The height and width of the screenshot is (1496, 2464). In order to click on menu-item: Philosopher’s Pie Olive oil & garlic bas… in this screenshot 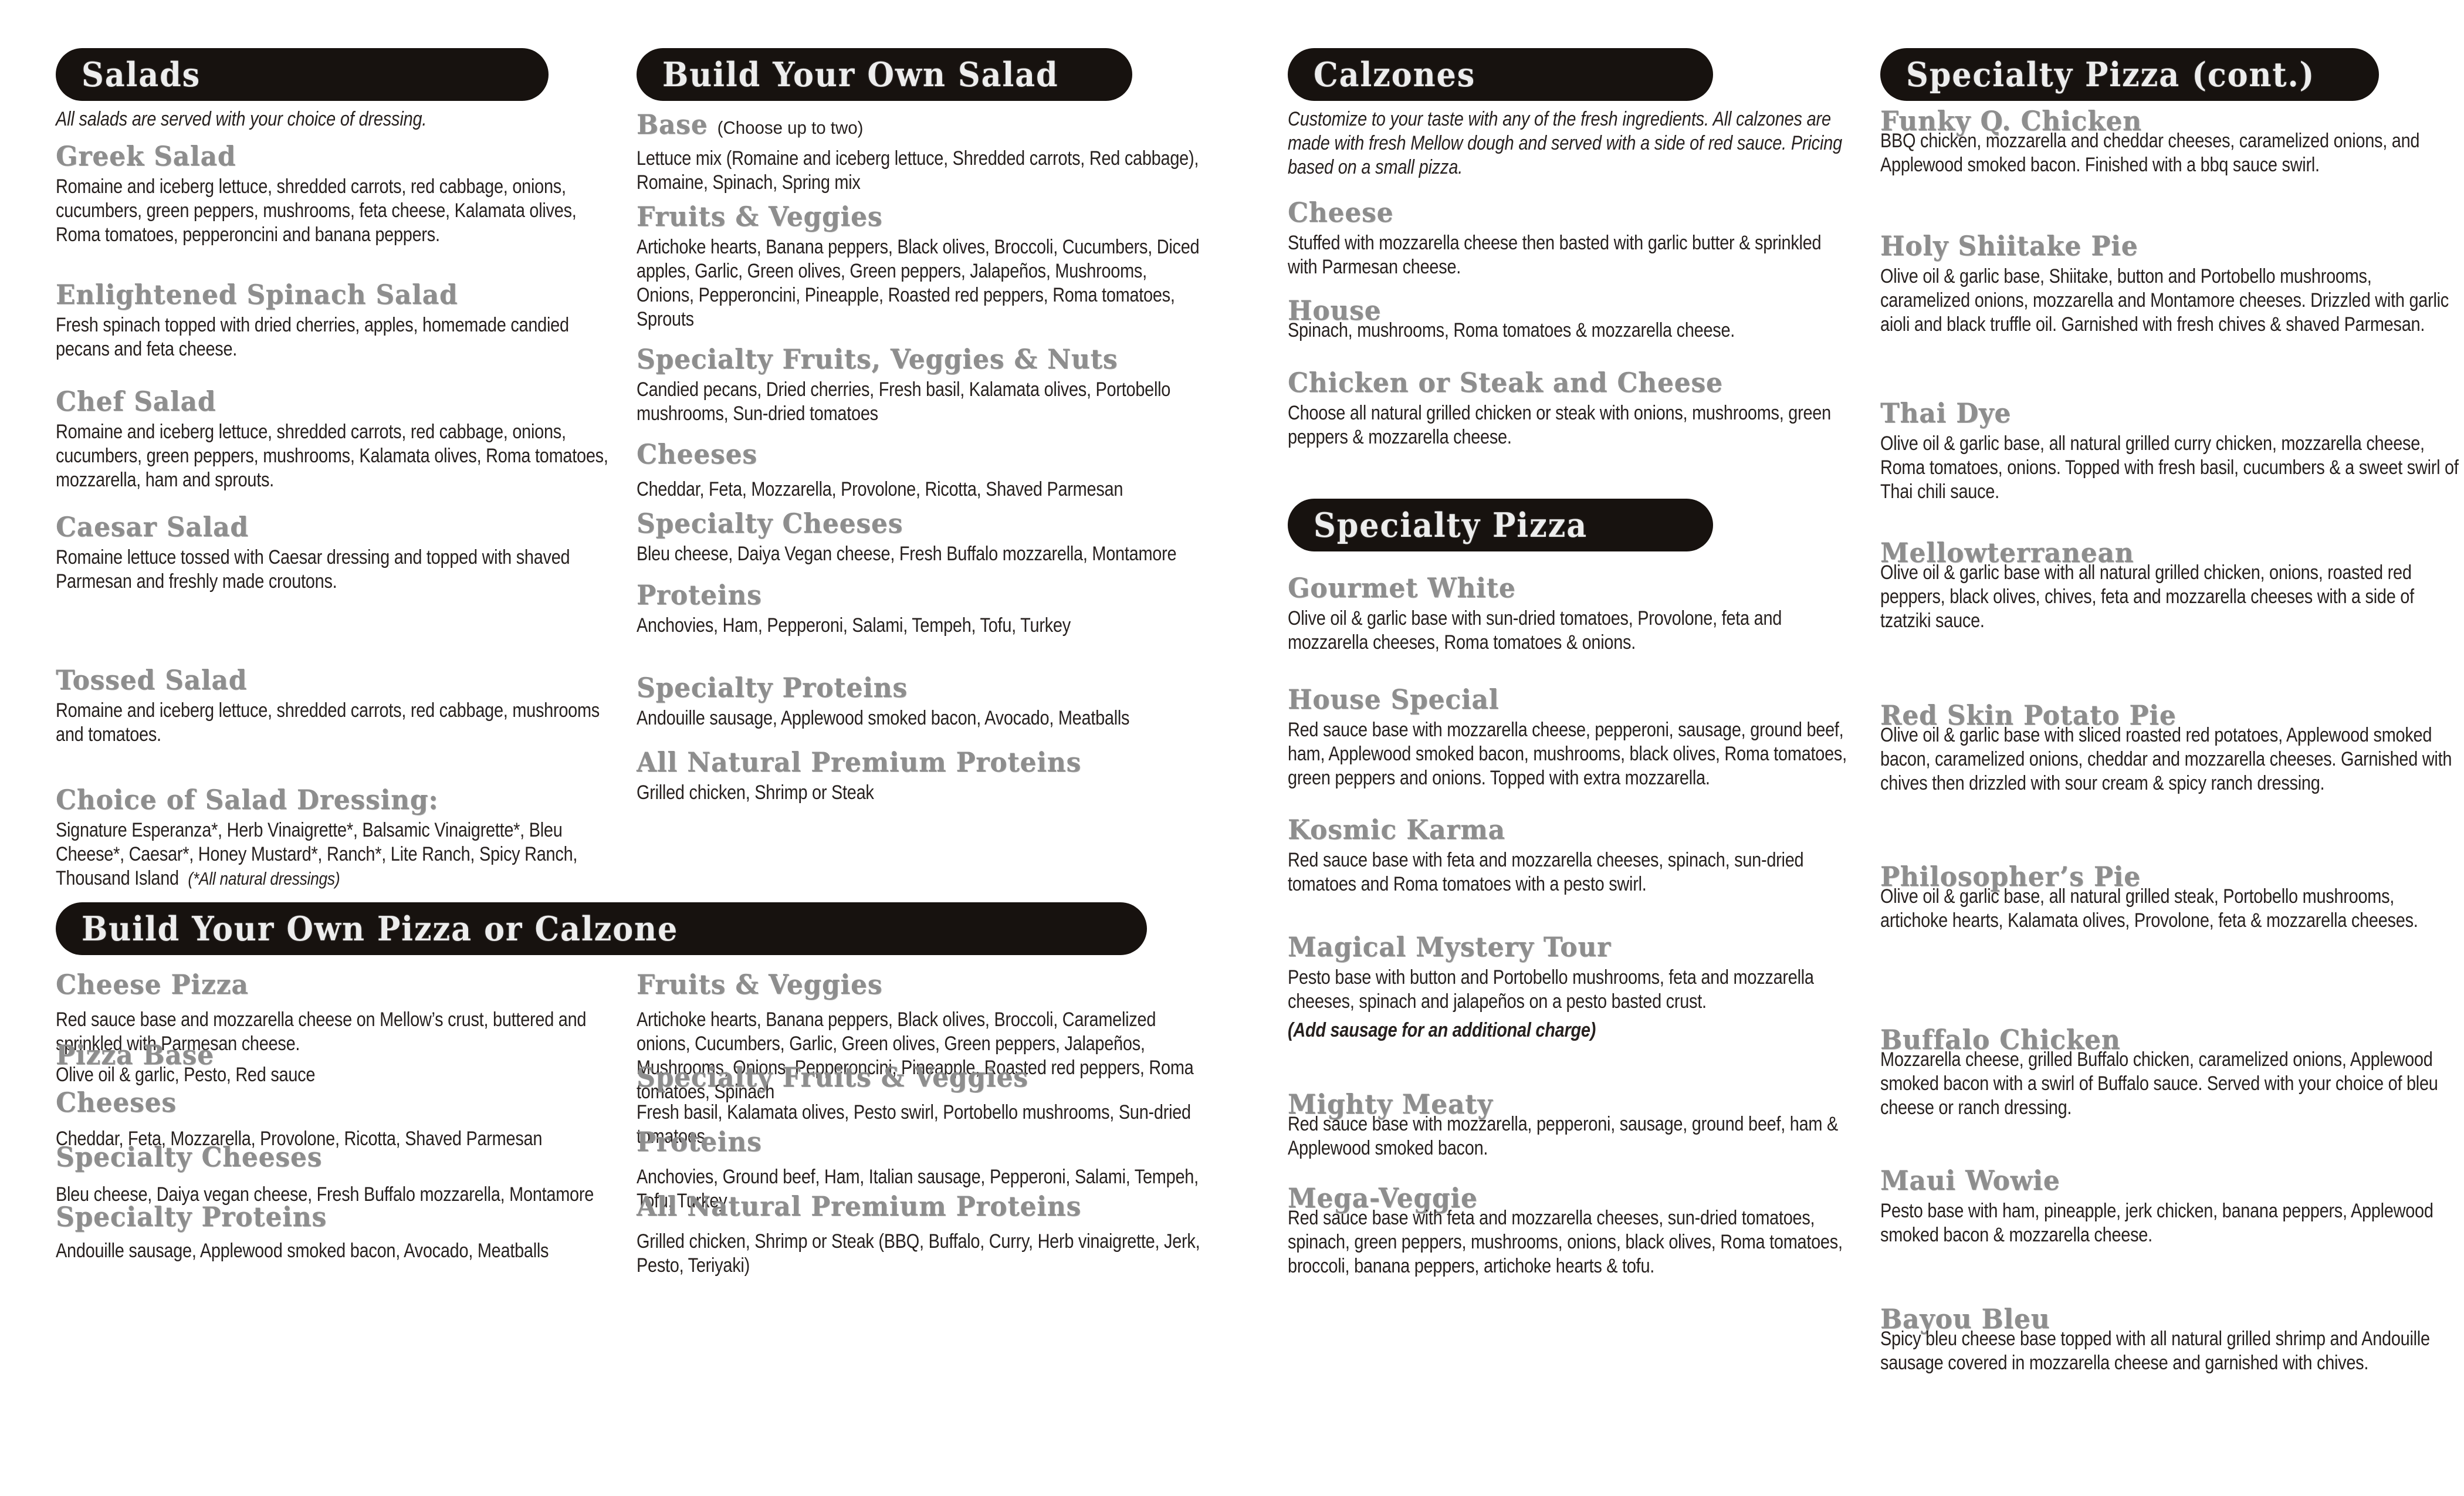, I will do `click(2169, 897)`.